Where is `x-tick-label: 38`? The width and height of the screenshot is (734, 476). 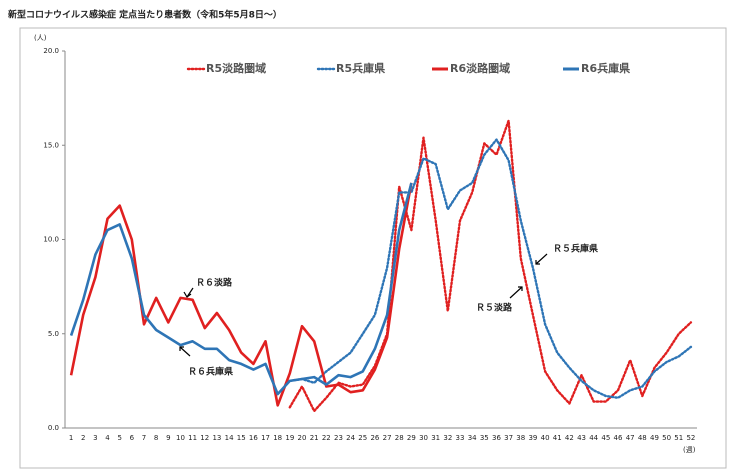 x-tick-label: 38 is located at coordinates (520, 438).